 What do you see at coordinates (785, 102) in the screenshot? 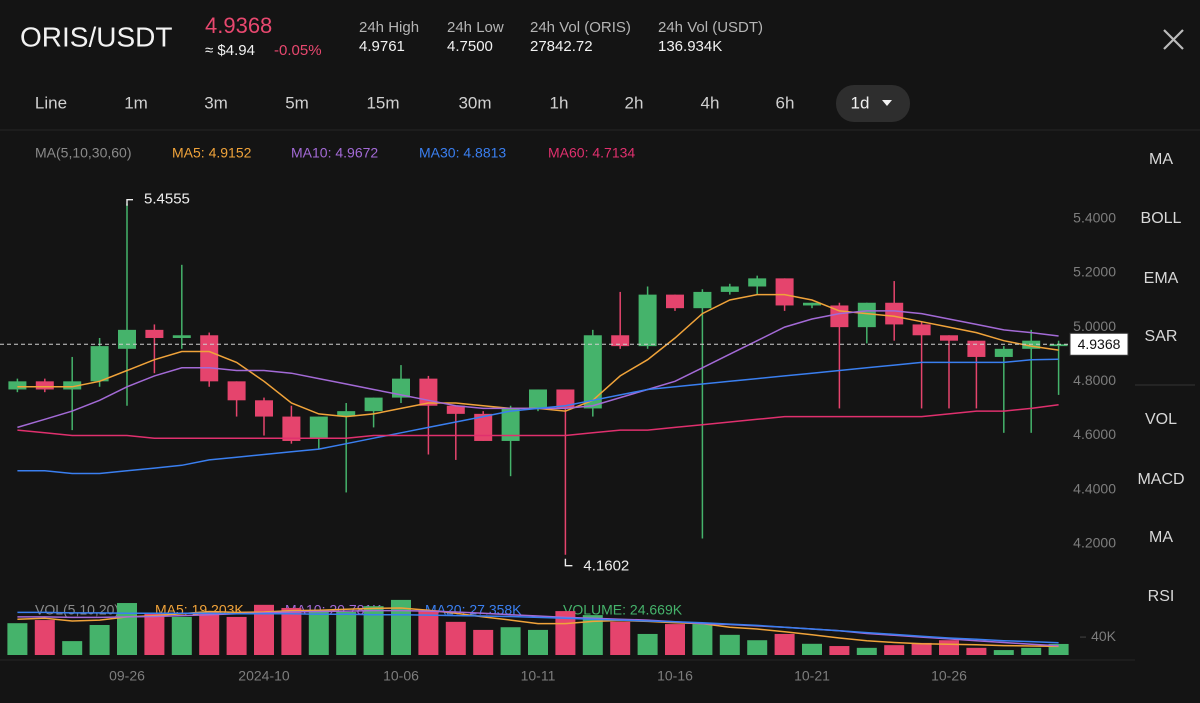
I see `timeframe-button: 6h` at bounding box center [785, 102].